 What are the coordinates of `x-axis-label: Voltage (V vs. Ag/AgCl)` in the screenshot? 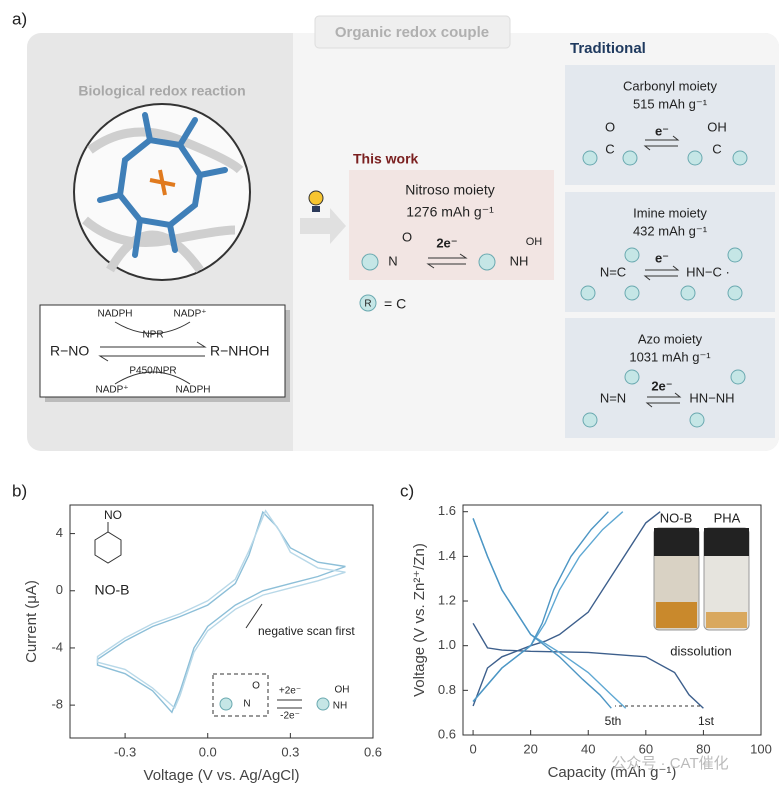 It's located at (222, 775).